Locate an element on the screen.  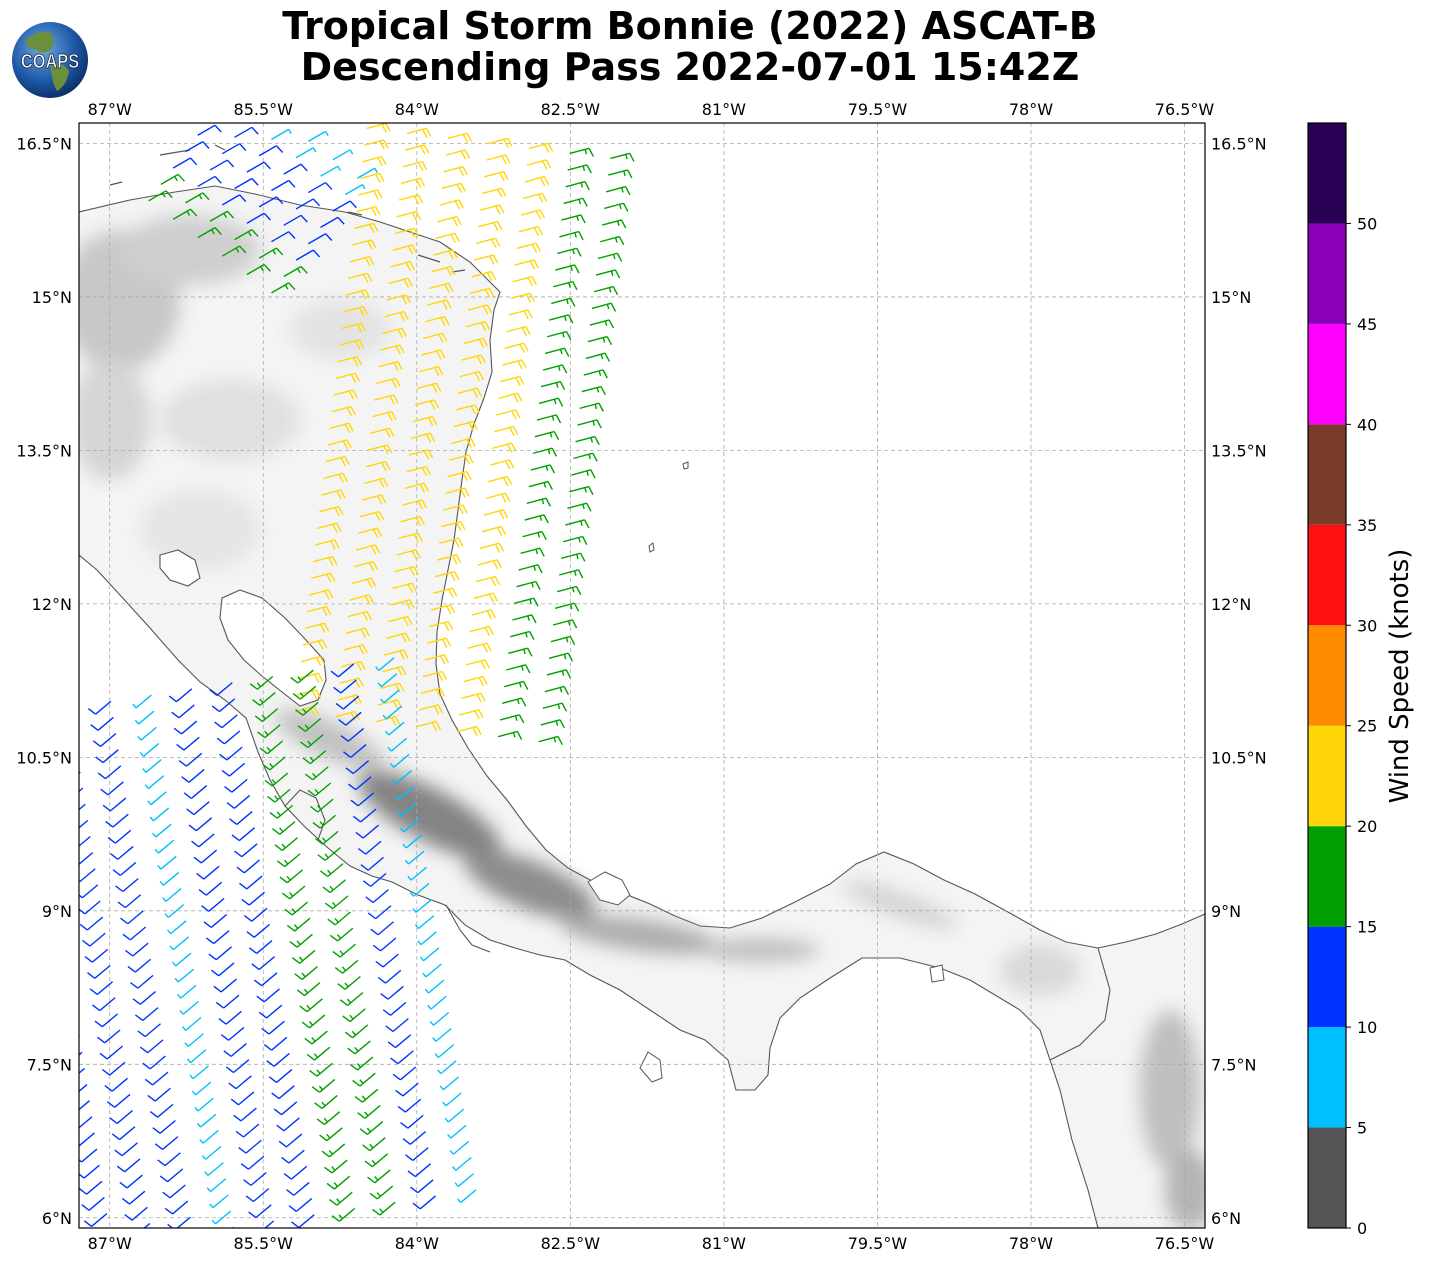
lon-tick-label-top-0: 87°W is located at coordinates (110, 109).